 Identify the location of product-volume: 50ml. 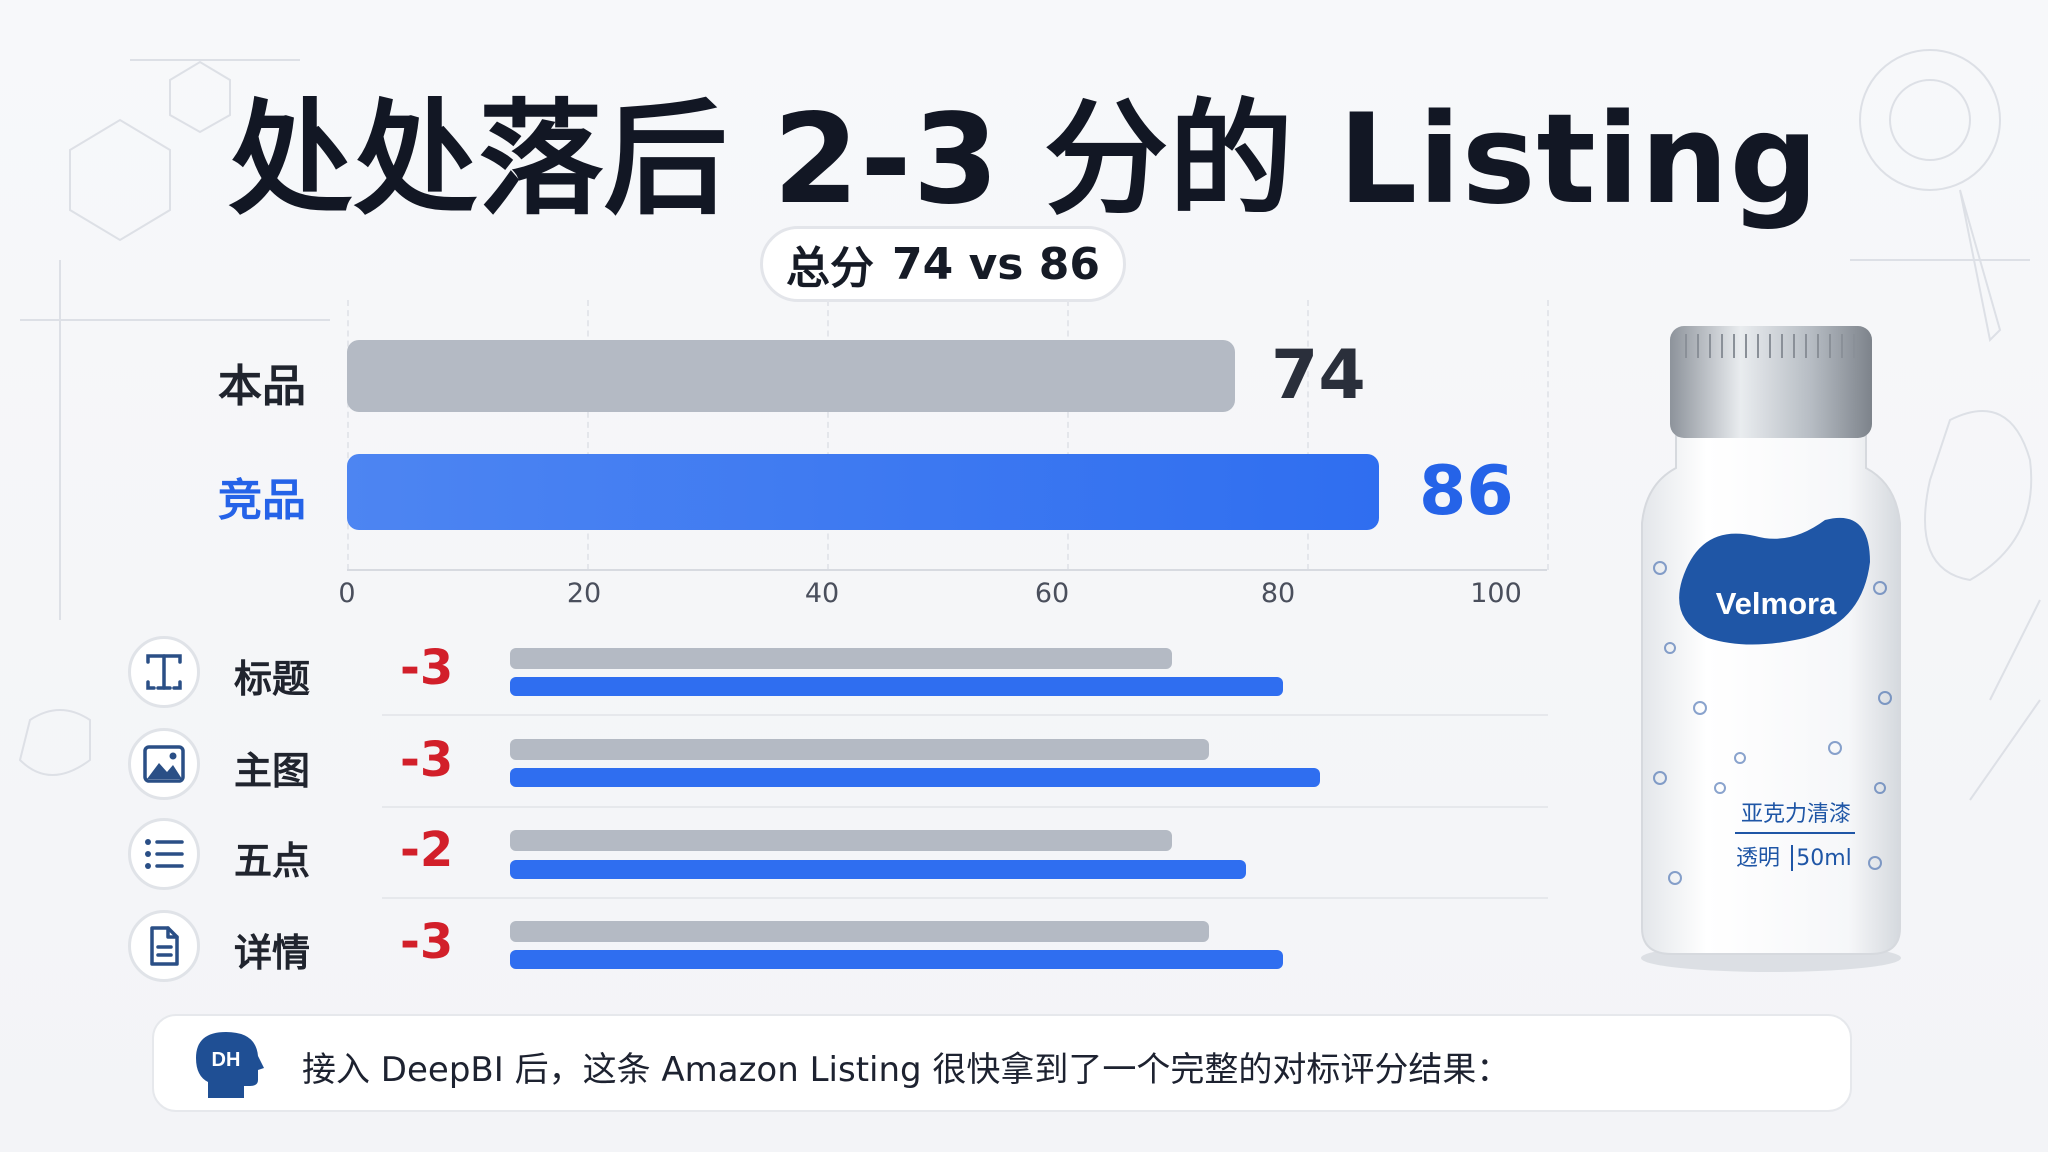
(1824, 858).